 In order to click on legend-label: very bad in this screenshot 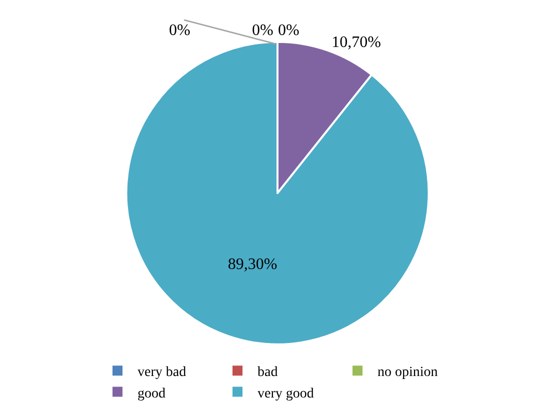, I will do `click(162, 372)`.